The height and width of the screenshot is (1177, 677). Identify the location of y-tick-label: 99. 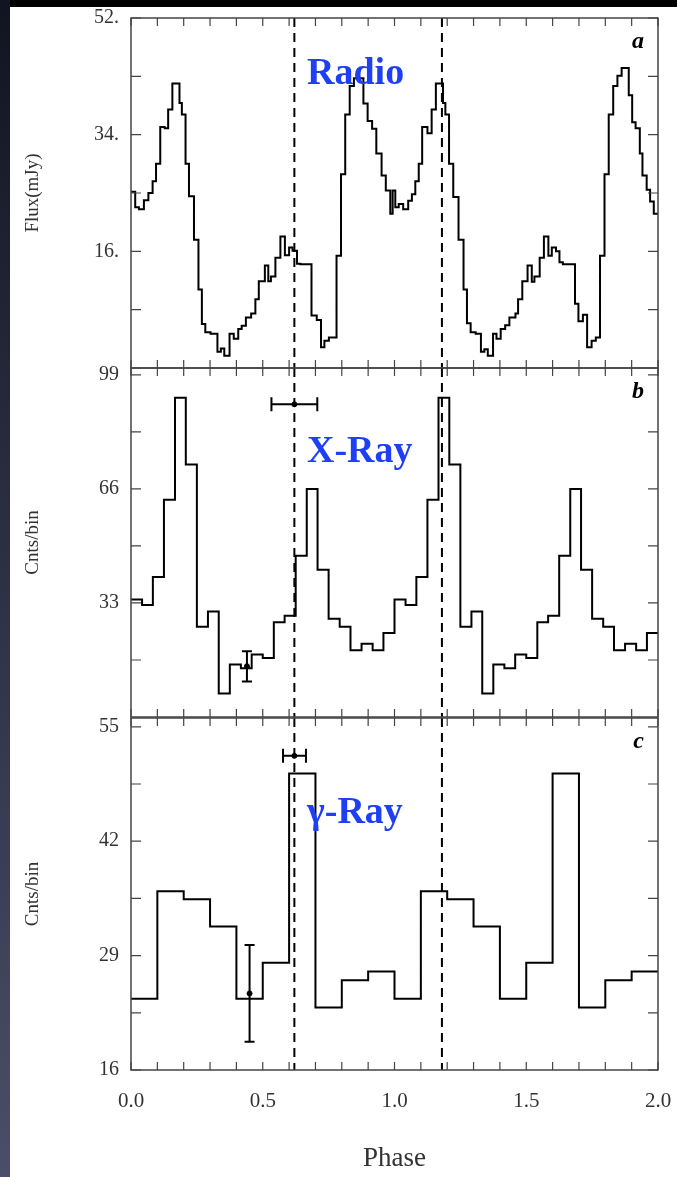
(109, 373).